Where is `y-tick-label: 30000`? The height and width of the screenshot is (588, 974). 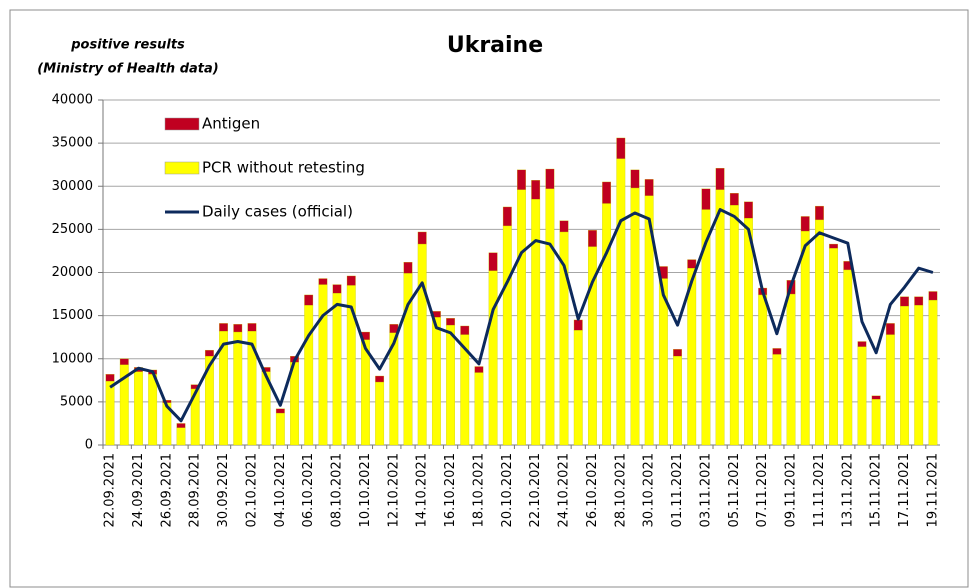 y-tick-label: 30000 is located at coordinates (72, 186).